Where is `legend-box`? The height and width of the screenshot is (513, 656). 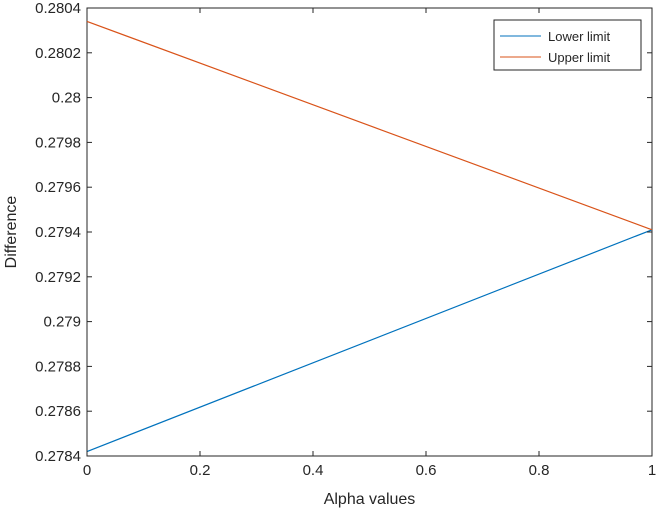
legend-box is located at coordinates (567, 45).